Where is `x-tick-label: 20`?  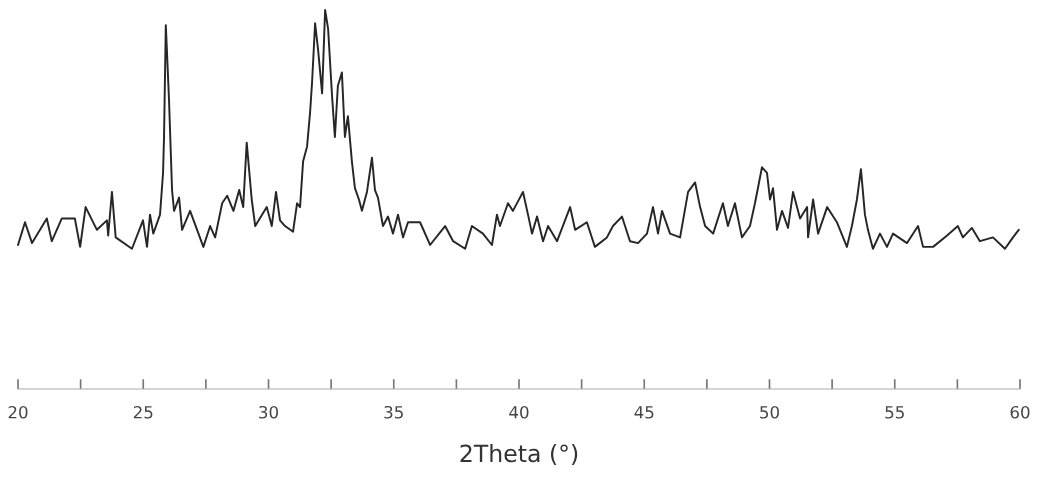 x-tick-label: 20 is located at coordinates (18, 412).